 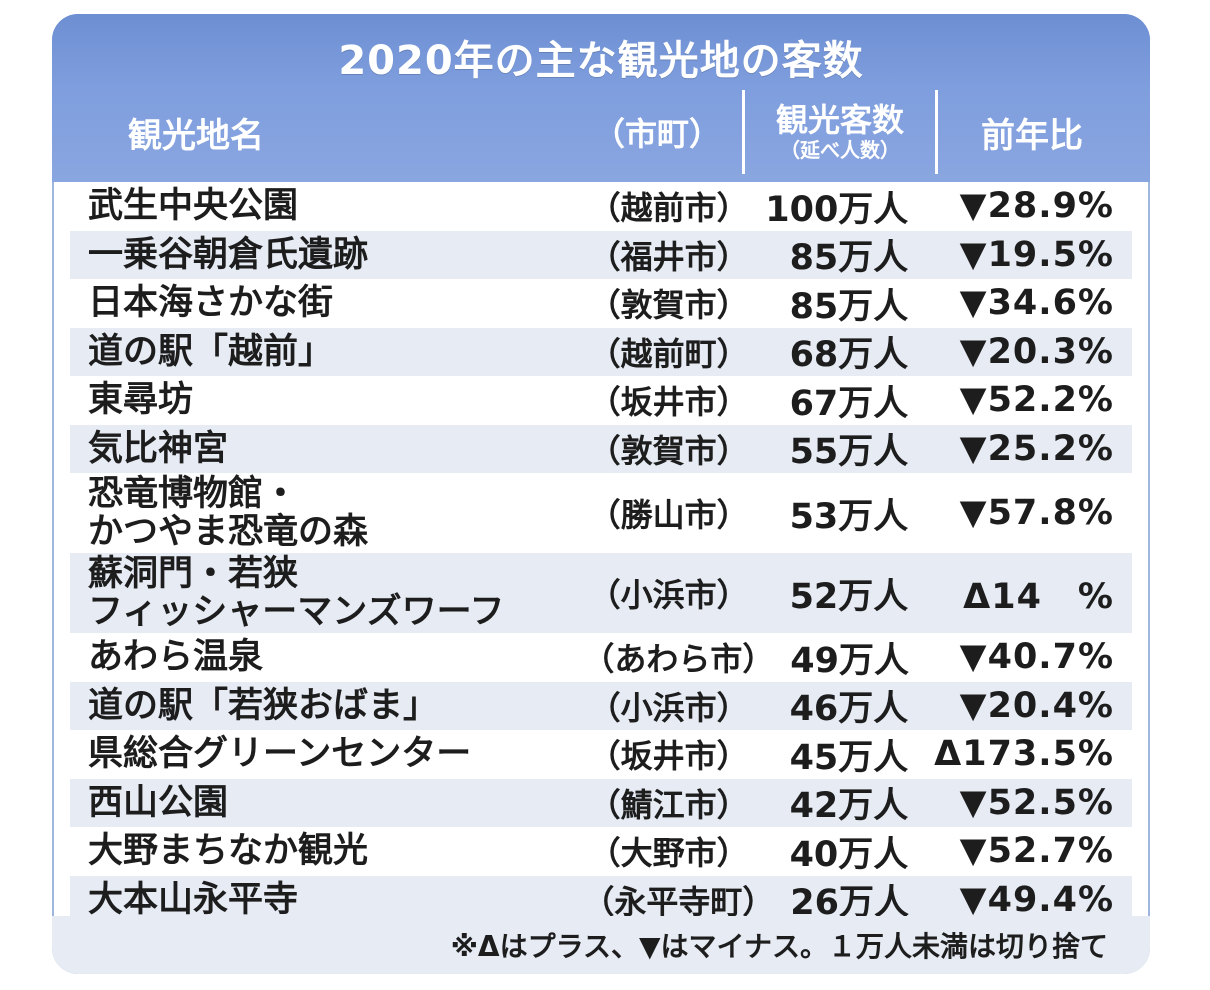 I want to click on table-row: 西山公園 （鯖江市） 42万人 ▼52.5%, so click(x=601, y=802).